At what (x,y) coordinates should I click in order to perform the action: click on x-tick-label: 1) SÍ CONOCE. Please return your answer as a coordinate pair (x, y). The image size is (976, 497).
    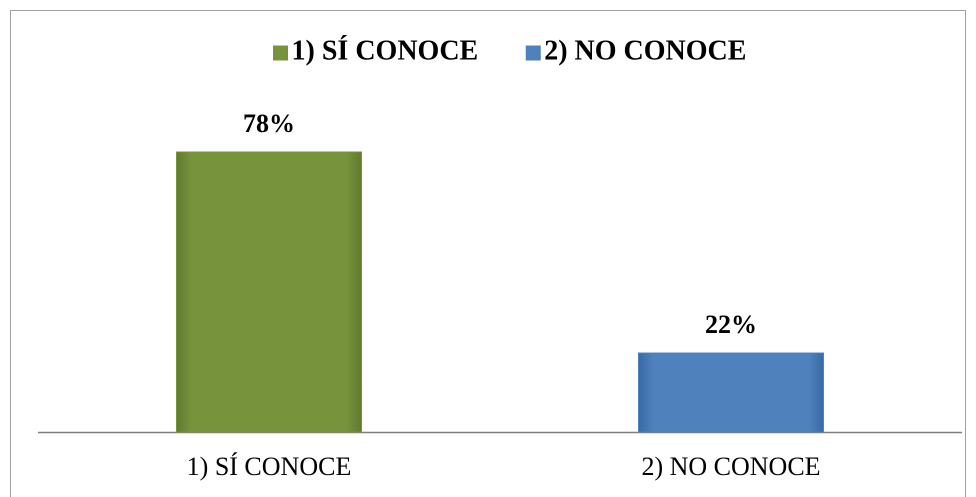
    Looking at the image, I should click on (269, 466).